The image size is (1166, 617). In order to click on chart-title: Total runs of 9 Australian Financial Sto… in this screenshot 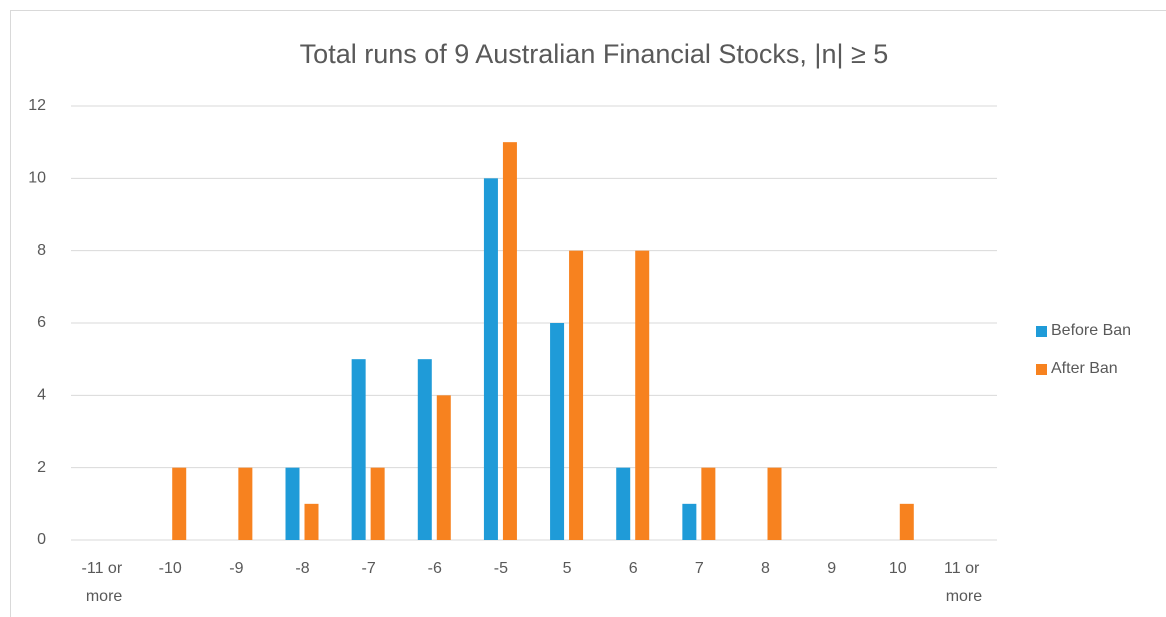, I will do `click(594, 54)`.